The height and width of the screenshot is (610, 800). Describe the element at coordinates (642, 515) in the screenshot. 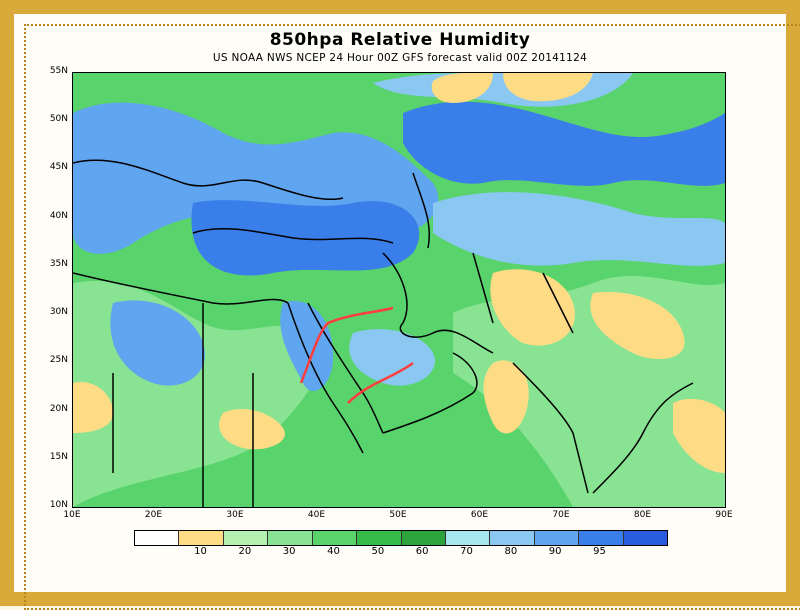

I see `x-axis-label: 80E` at that location.